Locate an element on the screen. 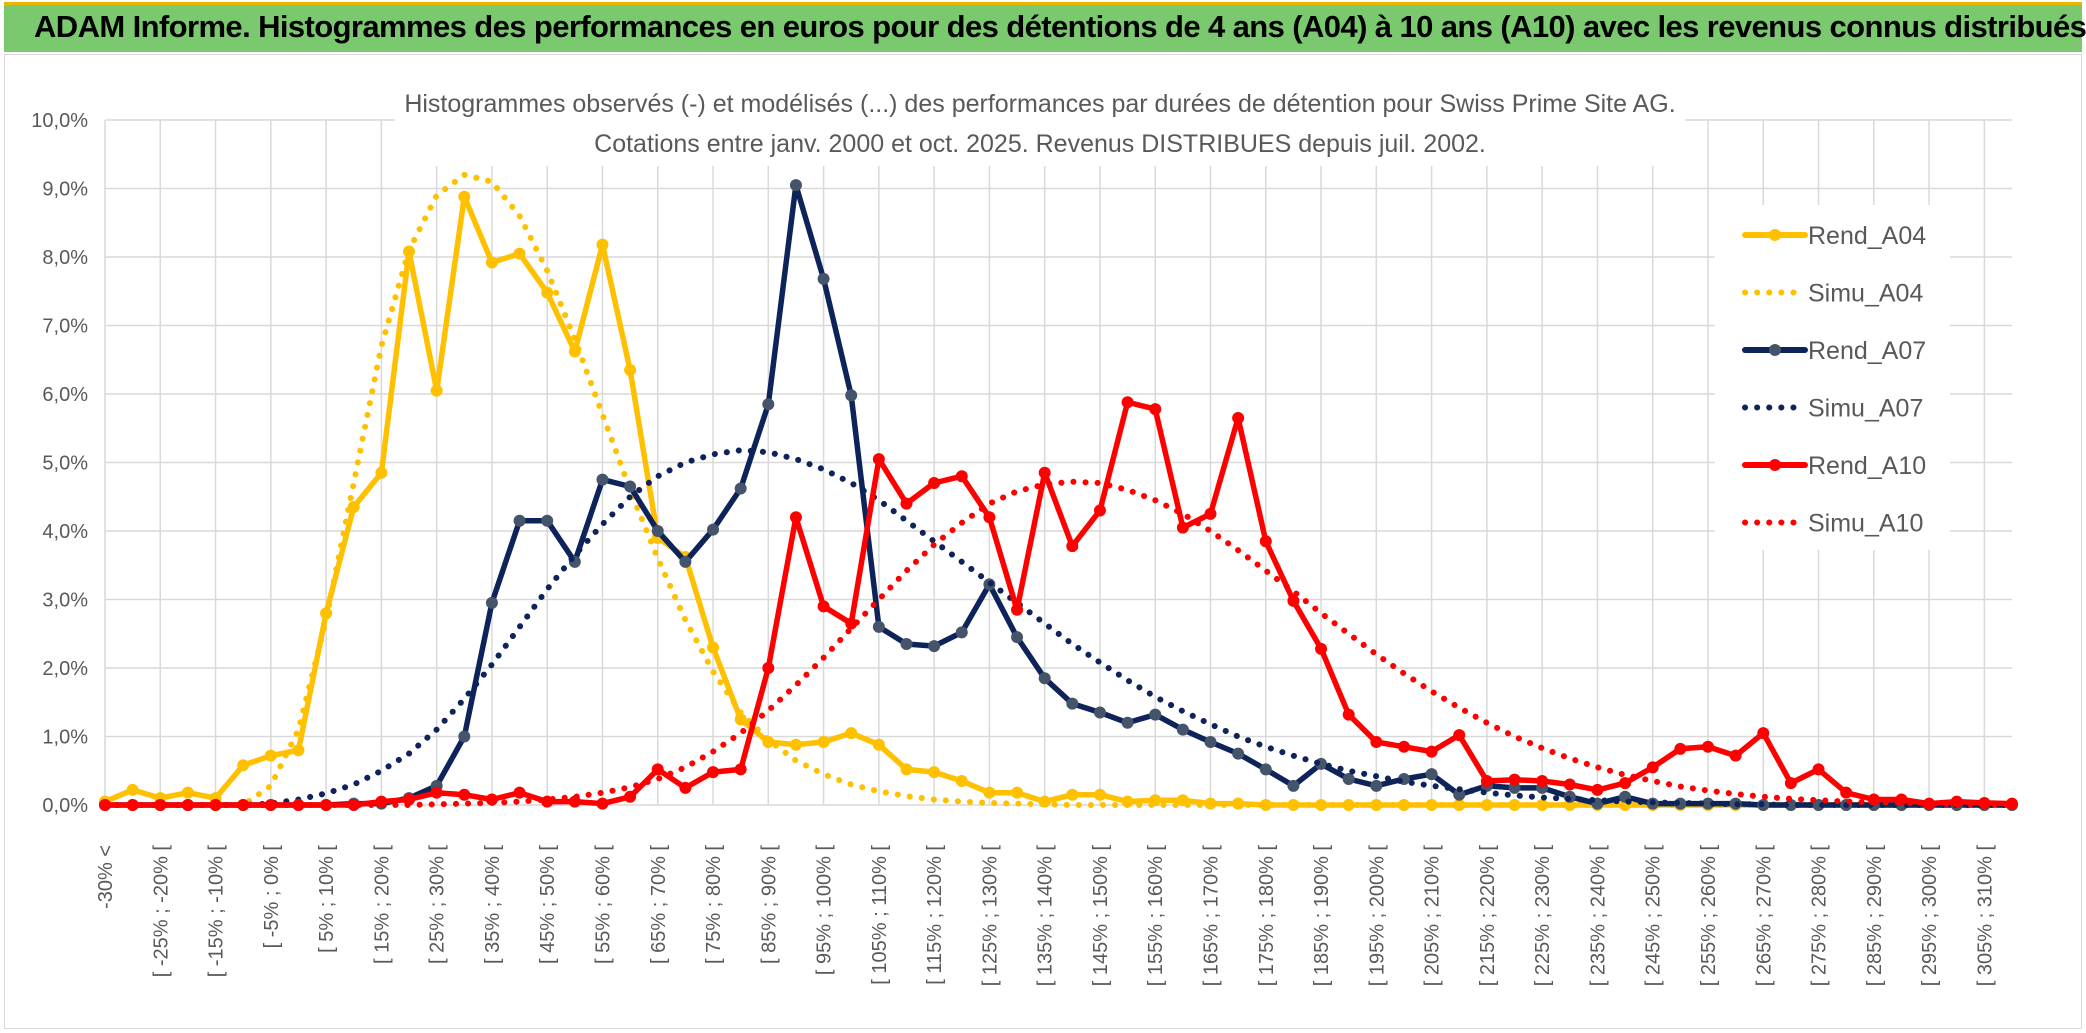 This screenshot has height=1033, width=2086. legend-label: Simu_A07 is located at coordinates (1865, 409).